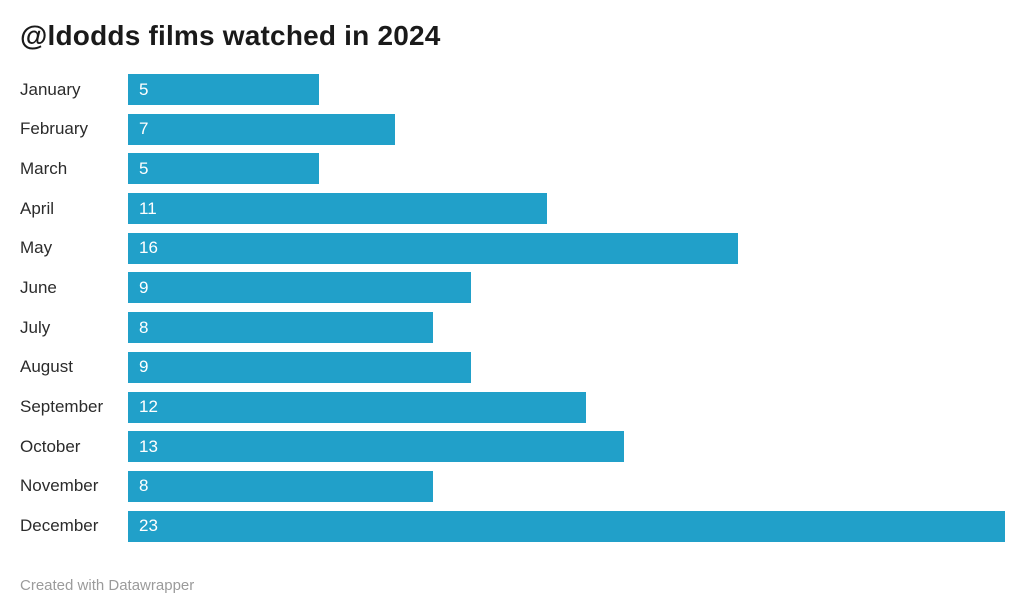 The width and height of the screenshot is (1023, 614). I want to click on chart-row: June 9, so click(511, 288).